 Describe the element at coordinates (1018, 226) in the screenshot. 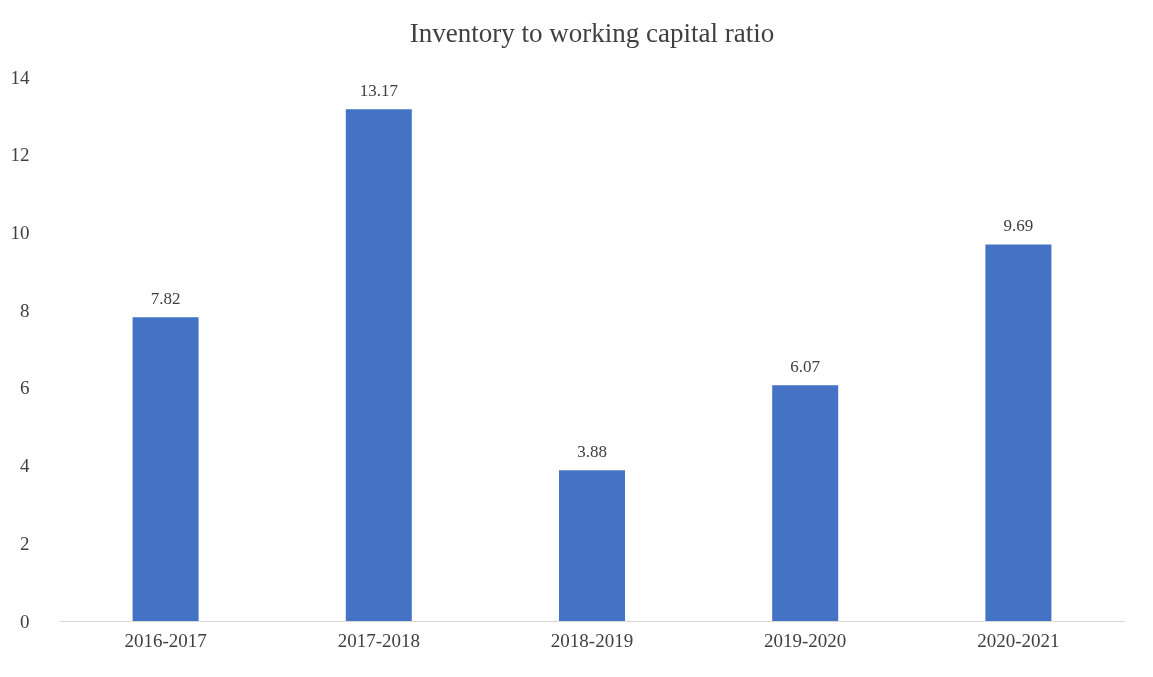

I see `data-label: 9.69` at that location.